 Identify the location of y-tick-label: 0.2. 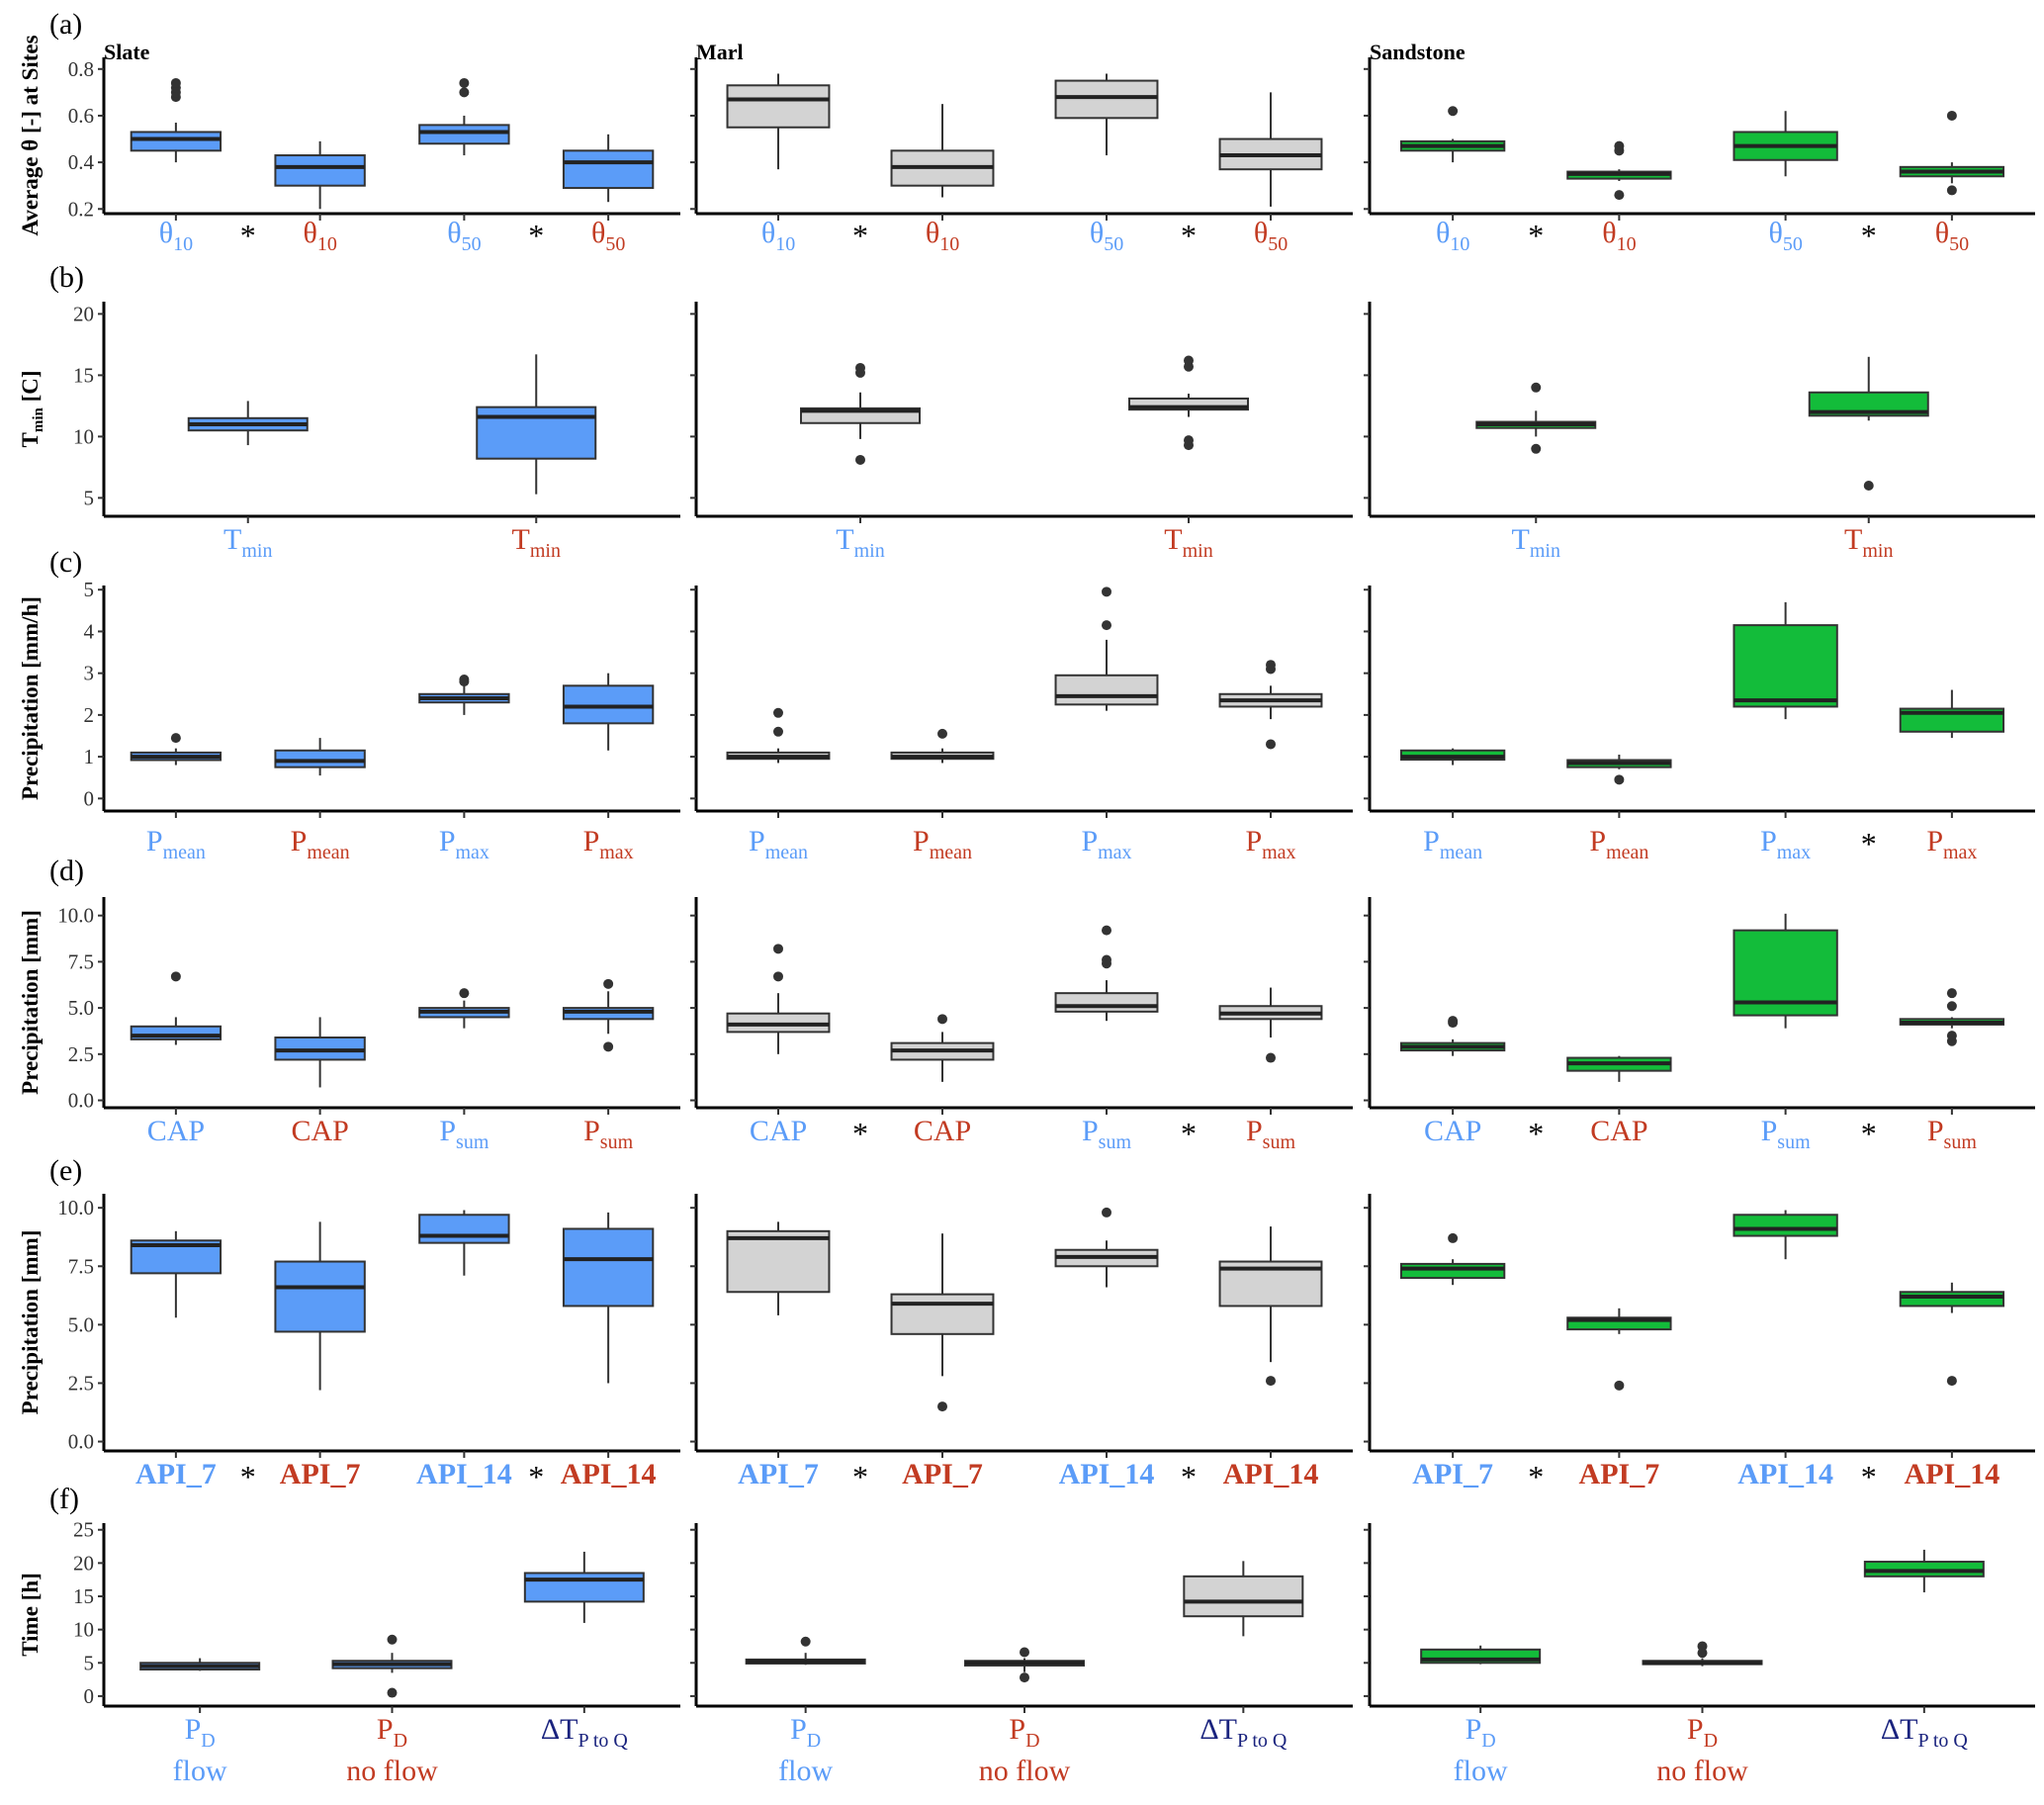
(81, 209).